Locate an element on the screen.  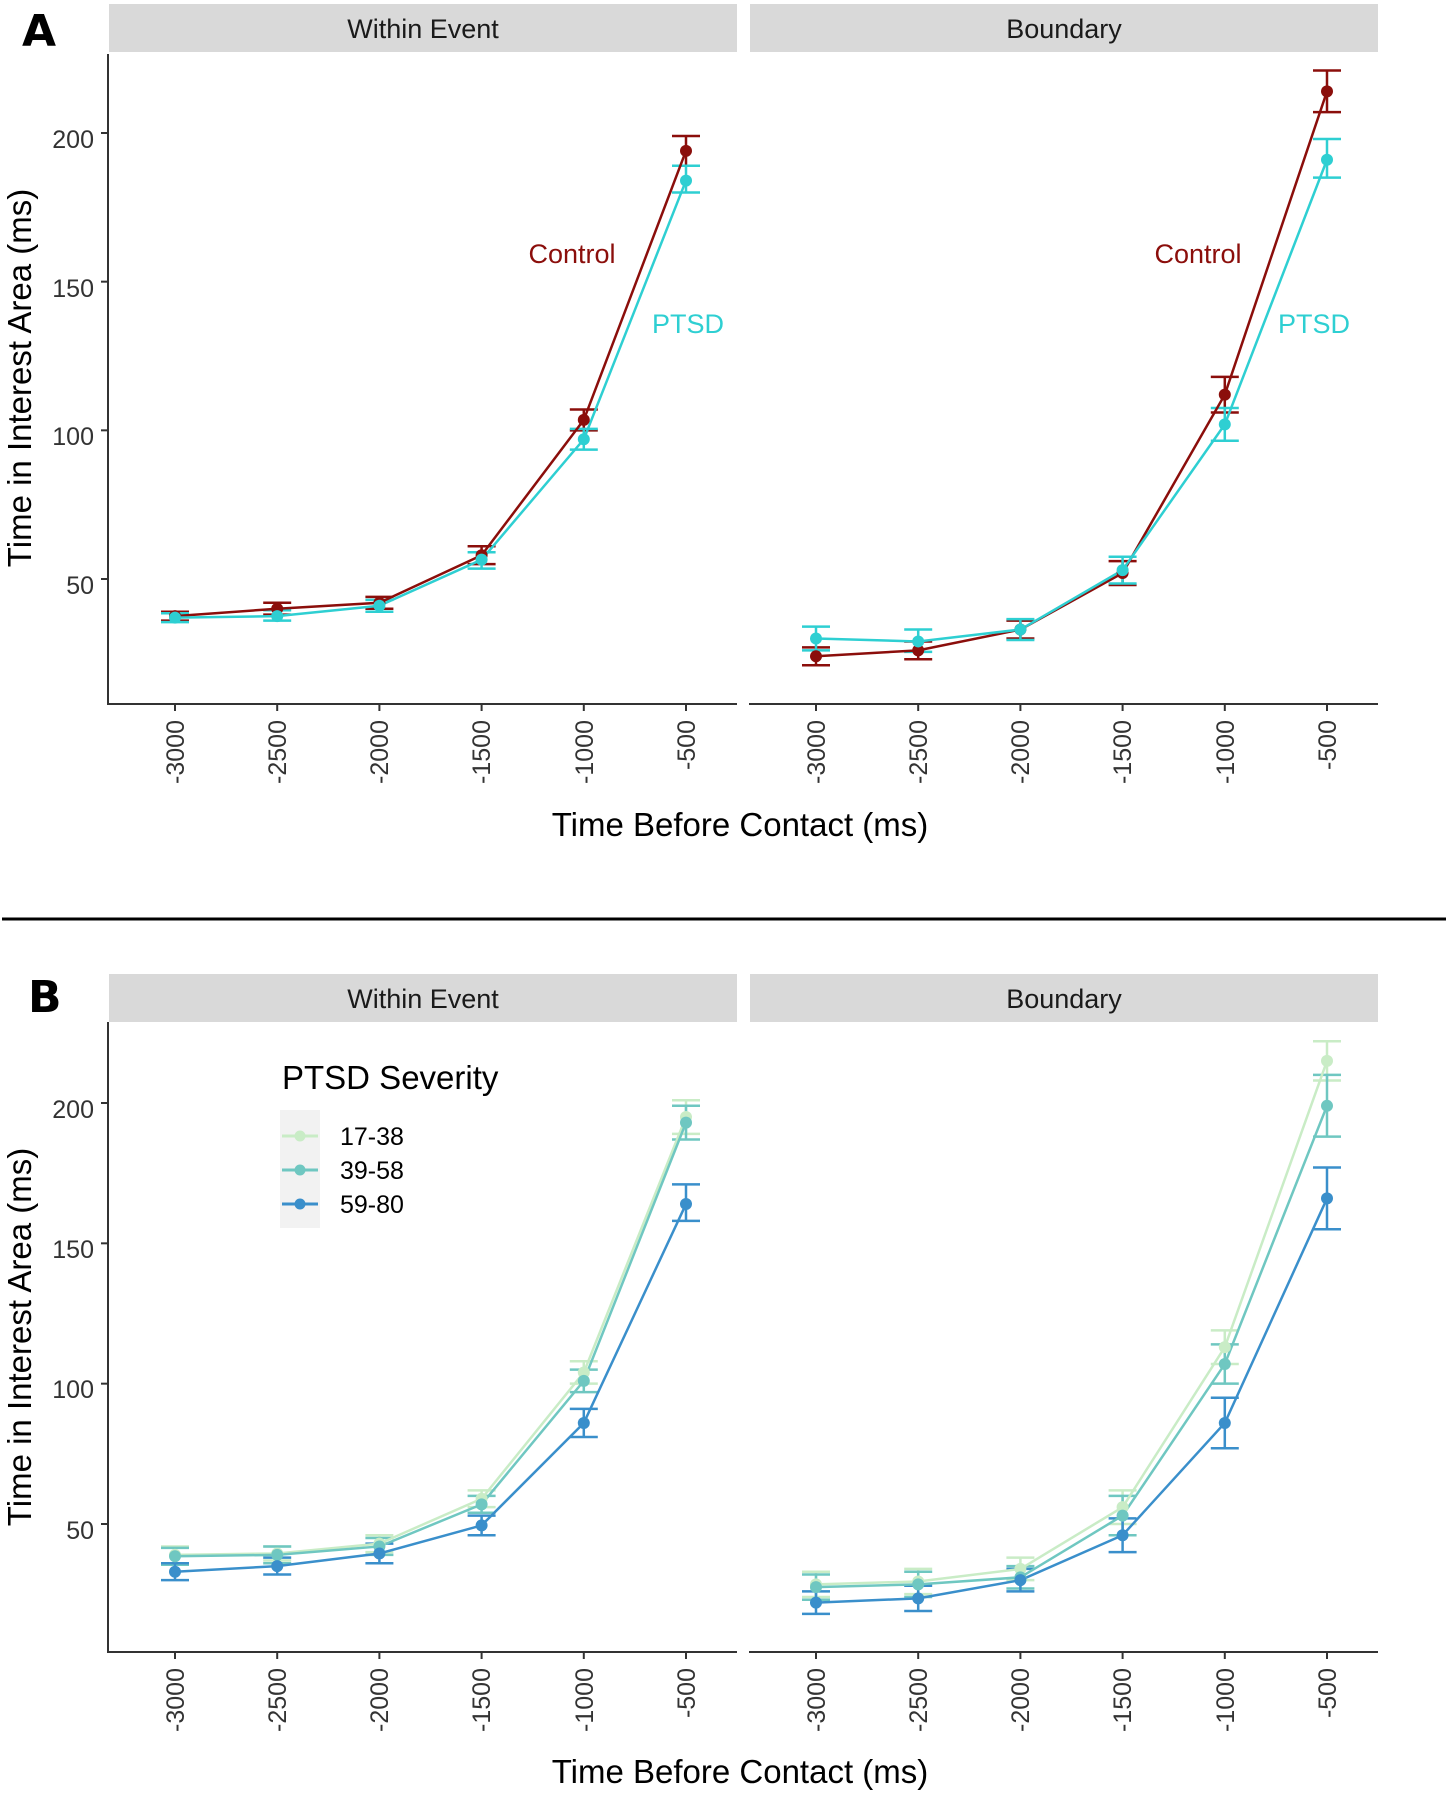
legend-entry: 17-38 is located at coordinates (343, 1137).